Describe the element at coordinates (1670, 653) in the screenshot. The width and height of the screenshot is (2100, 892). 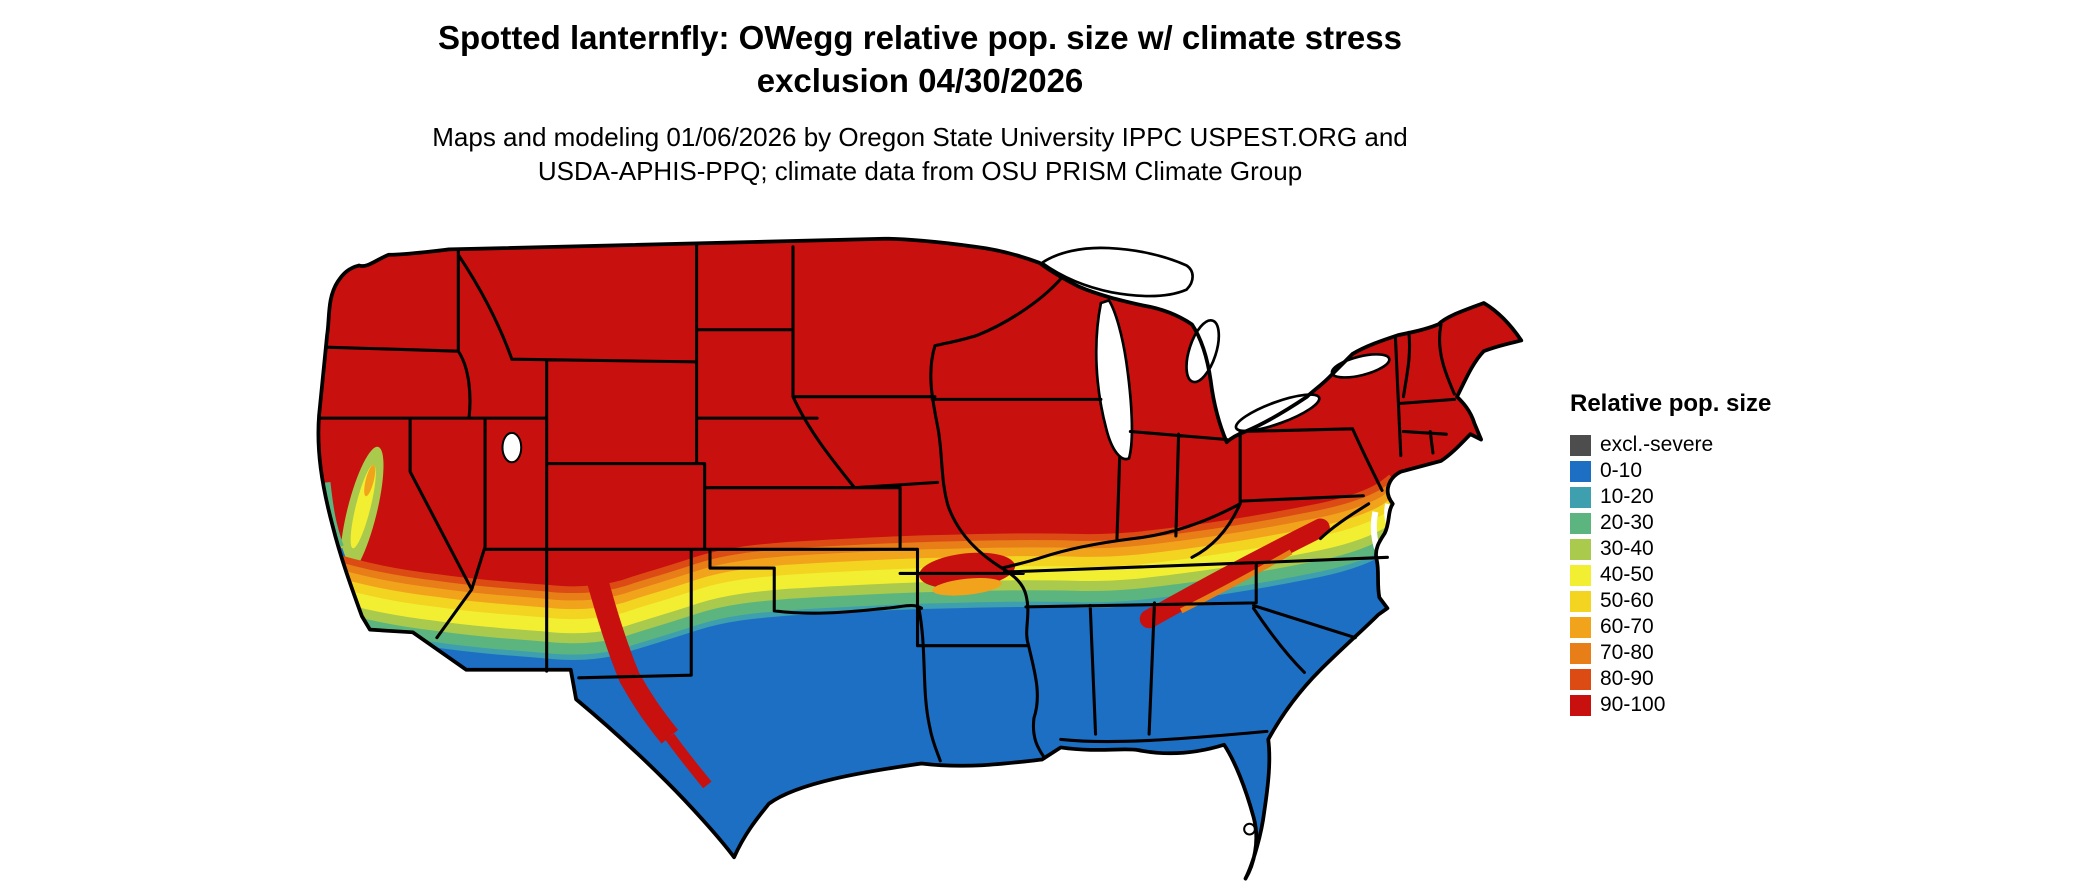
I see `legend-entry: 70-80` at that location.